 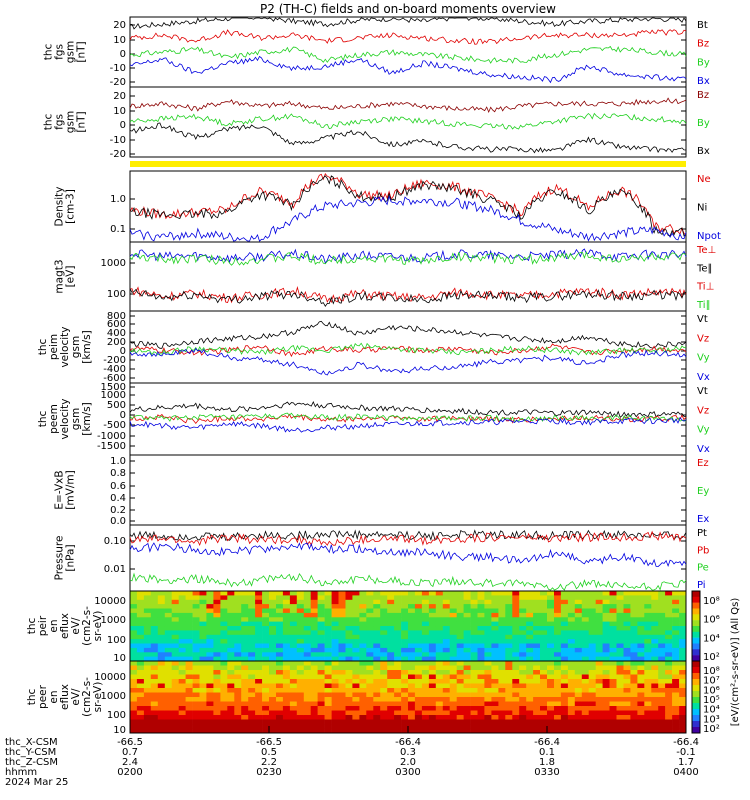 What do you see at coordinates (98, 697) in the screenshot?
I see `panel-ylabel: sr-eV)` at bounding box center [98, 697].